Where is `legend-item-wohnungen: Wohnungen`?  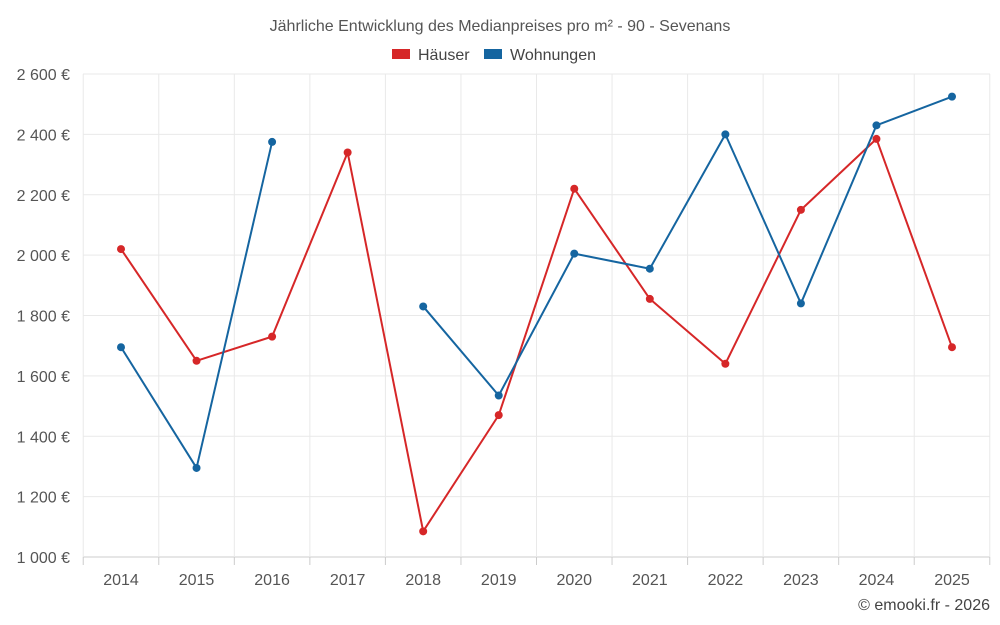
legend-item-wohnungen: Wohnungen is located at coordinates (540, 55).